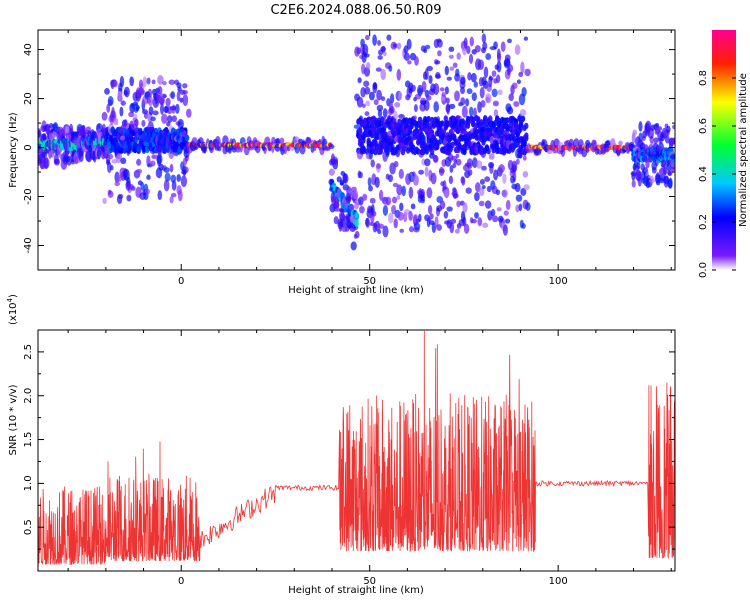  I want to click on spectrogram-x-label: Height of straight line (km), so click(356, 290).